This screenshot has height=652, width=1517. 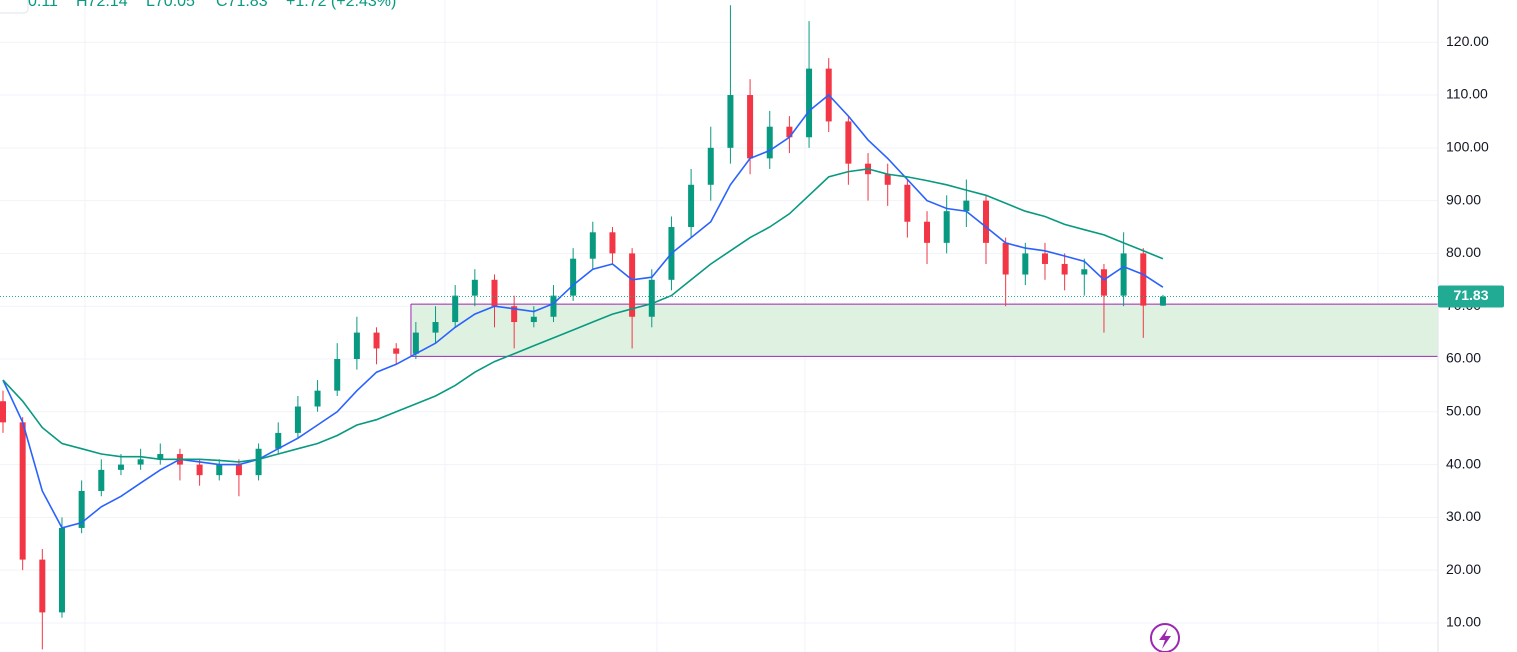 I want to click on legend-open: 0.11, so click(x=43, y=5).